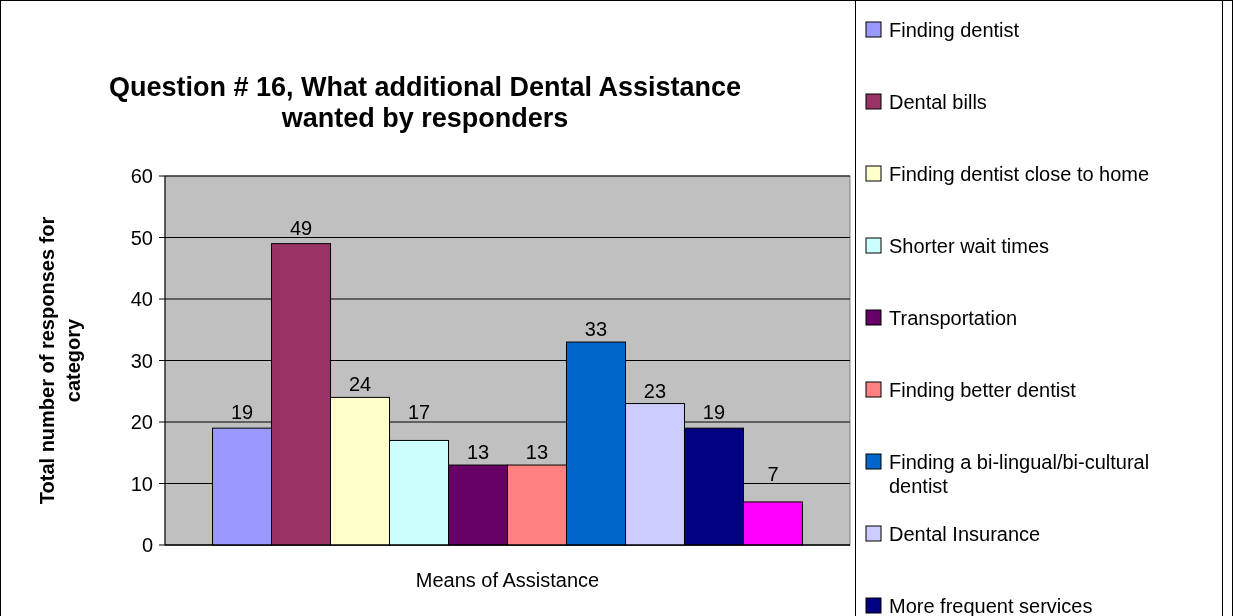  What do you see at coordinates (773, 473) in the screenshot?
I see `data-label: 7` at bounding box center [773, 473].